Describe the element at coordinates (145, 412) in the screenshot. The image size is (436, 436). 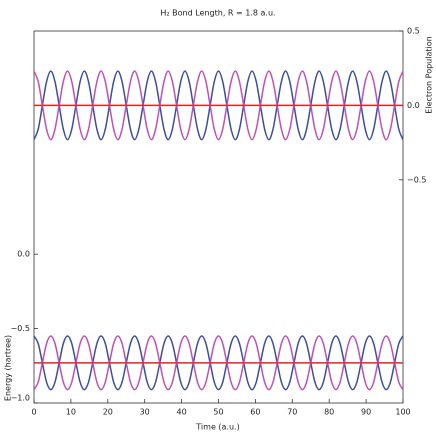
I see `x-tick-label: 30` at that location.